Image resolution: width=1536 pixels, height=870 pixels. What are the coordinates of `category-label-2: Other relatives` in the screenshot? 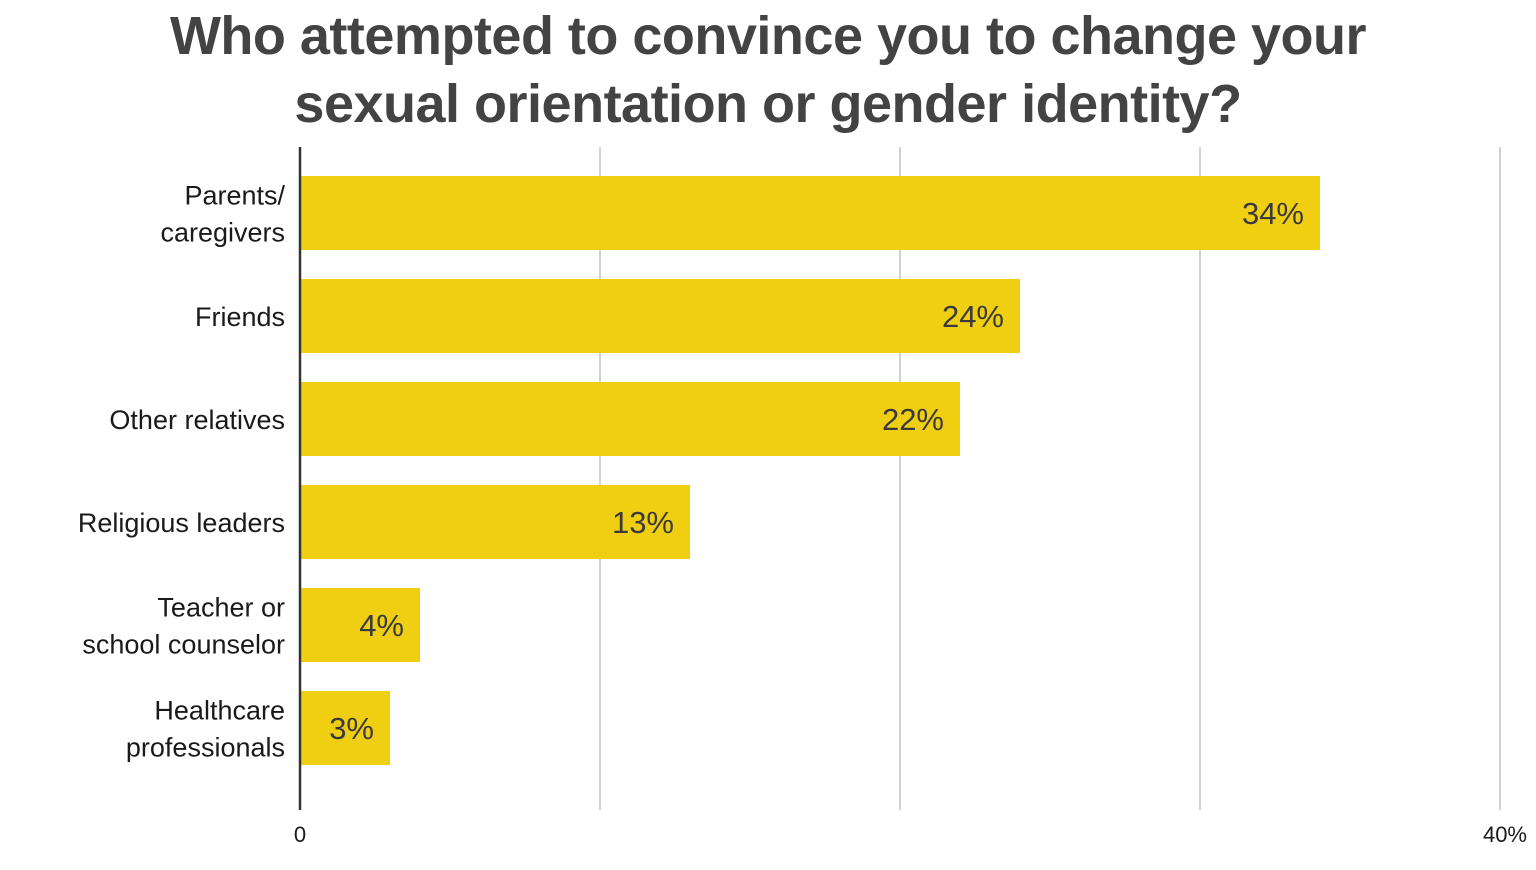 It's located at (197, 420).